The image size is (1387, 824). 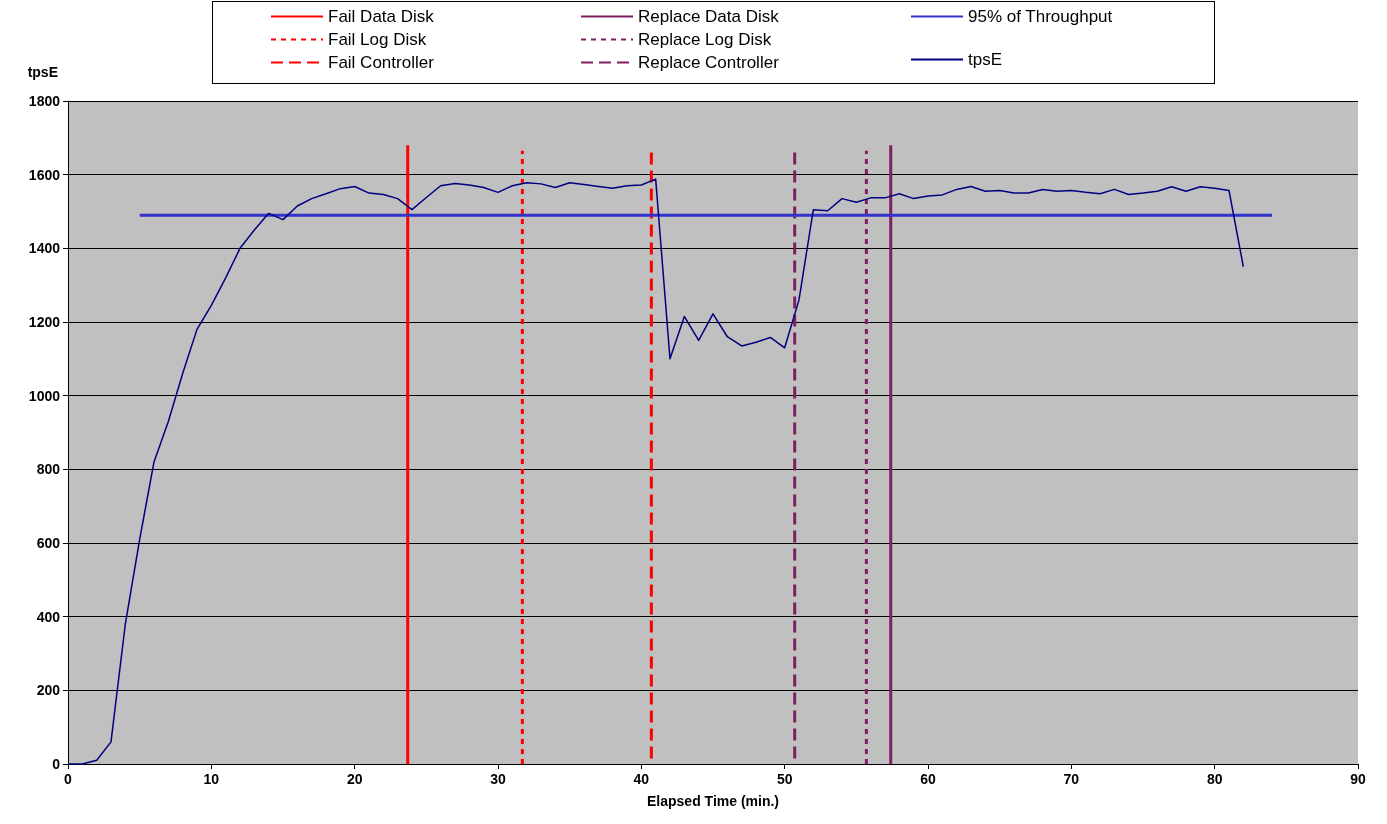 What do you see at coordinates (354, 779) in the screenshot?
I see `x-tick-label: 20` at bounding box center [354, 779].